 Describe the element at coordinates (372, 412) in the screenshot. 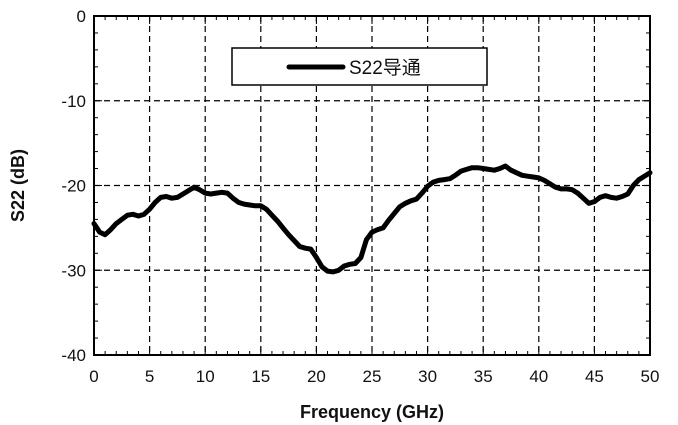

I see `x-axis-label: Frequency (GHz)` at that location.